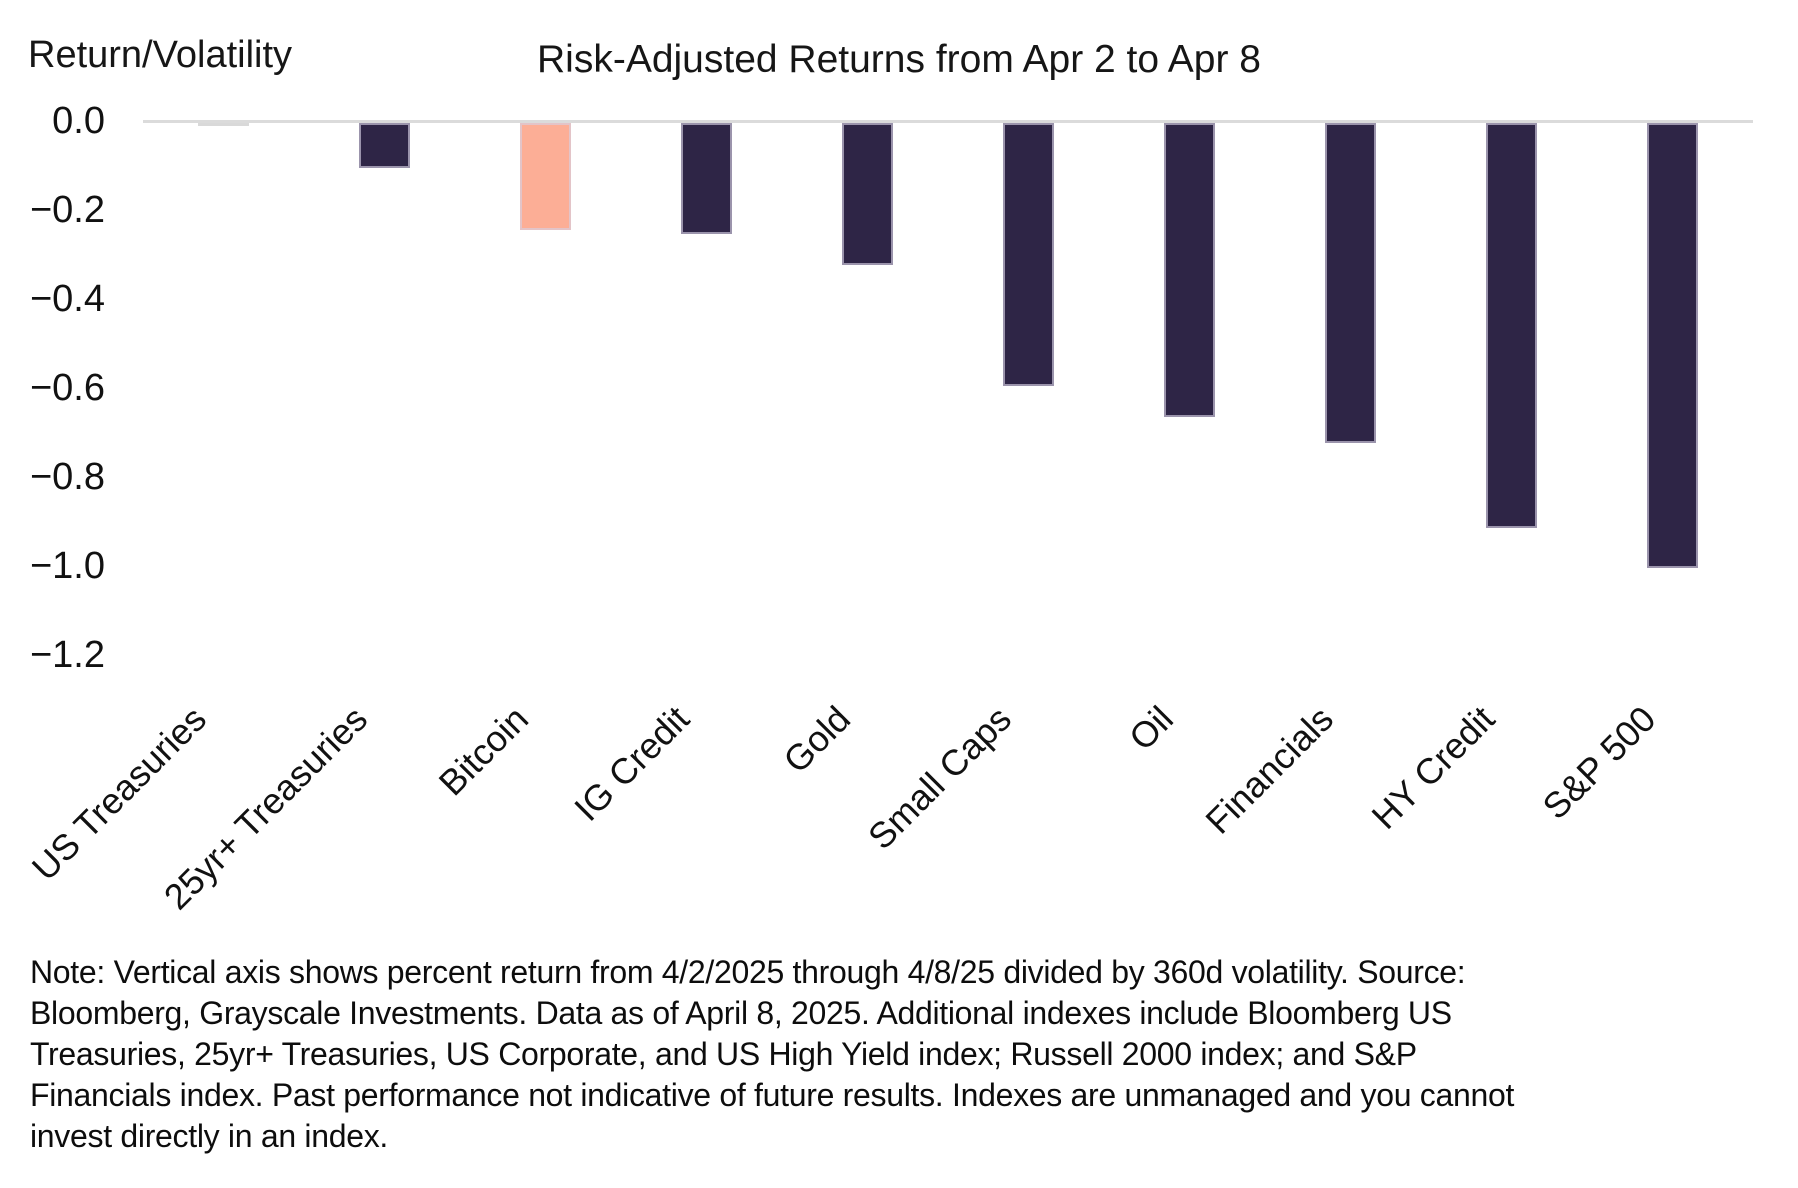 This screenshot has height=1188, width=1798. What do you see at coordinates (67, 299) in the screenshot?
I see `y-tick-label-minus-0.4: −0.4` at bounding box center [67, 299].